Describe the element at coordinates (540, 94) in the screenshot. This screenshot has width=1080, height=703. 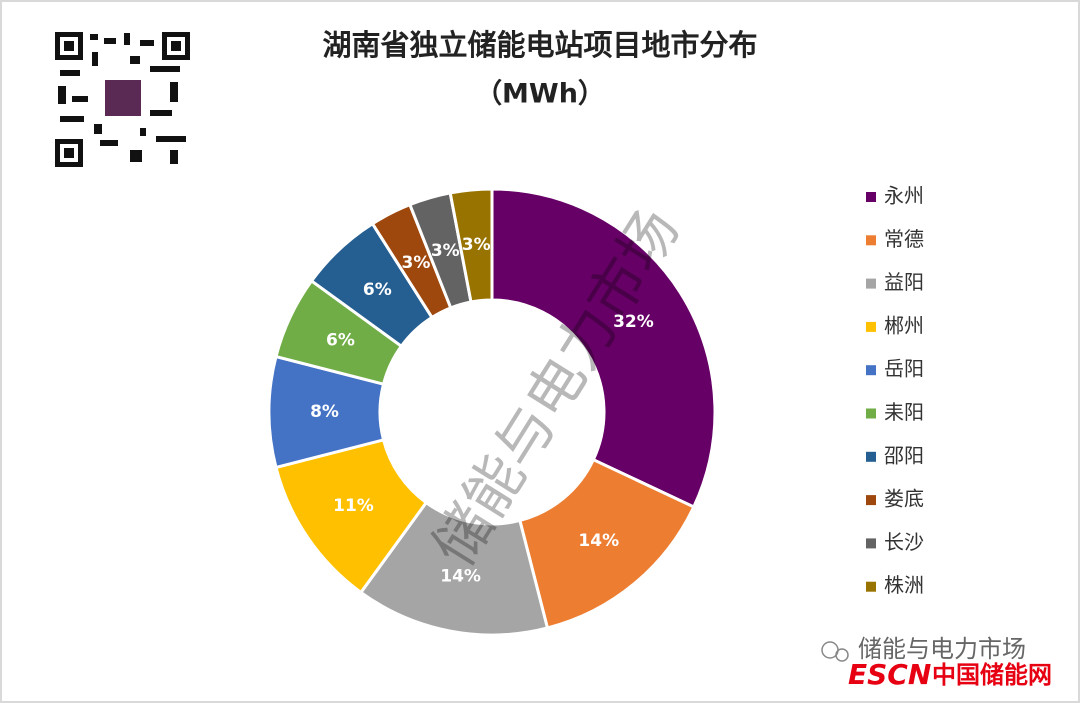
I see `chart-subtitle: （MWh）` at that location.